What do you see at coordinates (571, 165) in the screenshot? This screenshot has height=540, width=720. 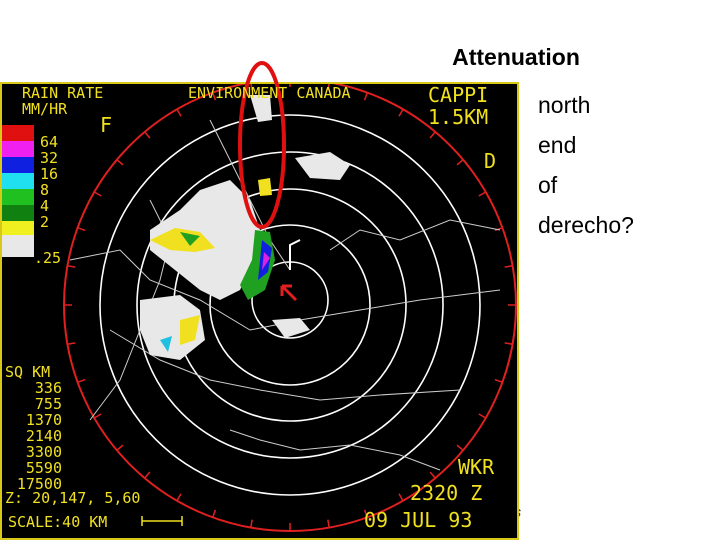 I see `bullets: • north • end • of • derecho?` at bounding box center [571, 165].